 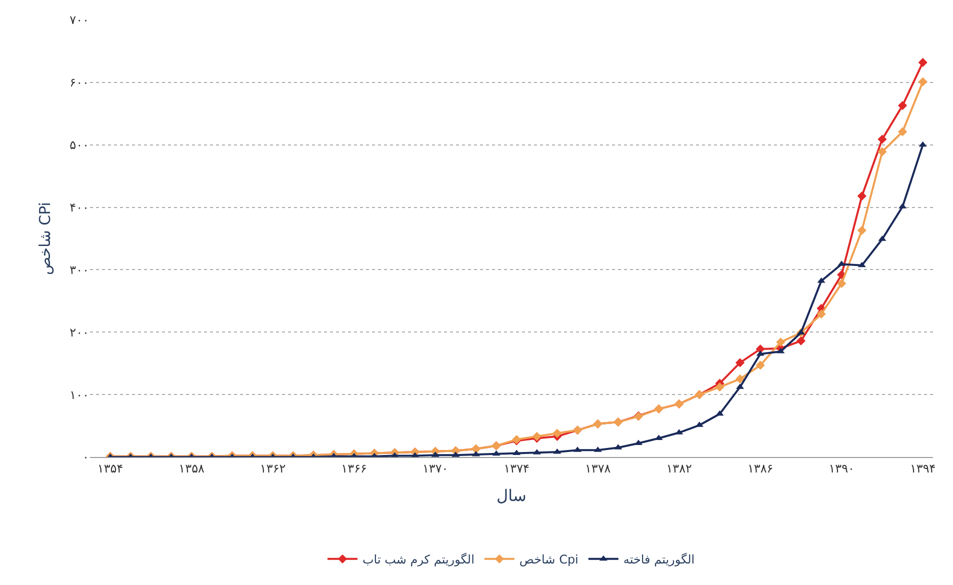 I want to click on x-tick-label: ۱۳۷۸, so click(x=598, y=468).